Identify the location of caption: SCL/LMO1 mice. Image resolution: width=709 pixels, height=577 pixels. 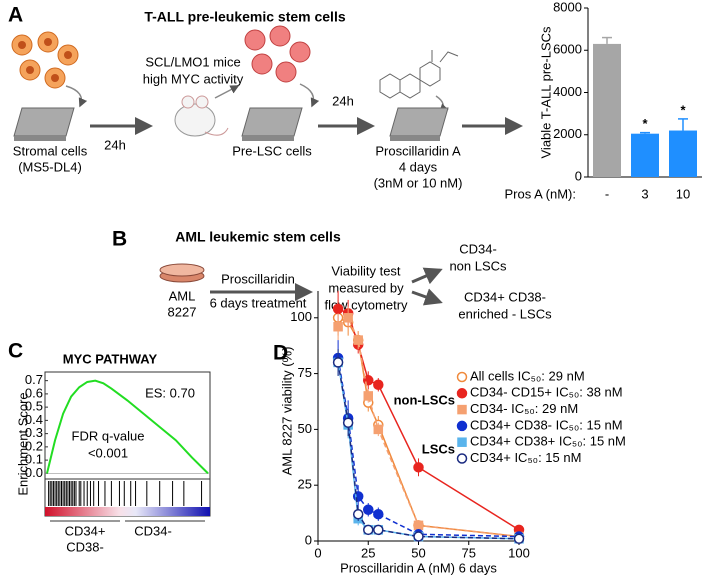
(192, 61).